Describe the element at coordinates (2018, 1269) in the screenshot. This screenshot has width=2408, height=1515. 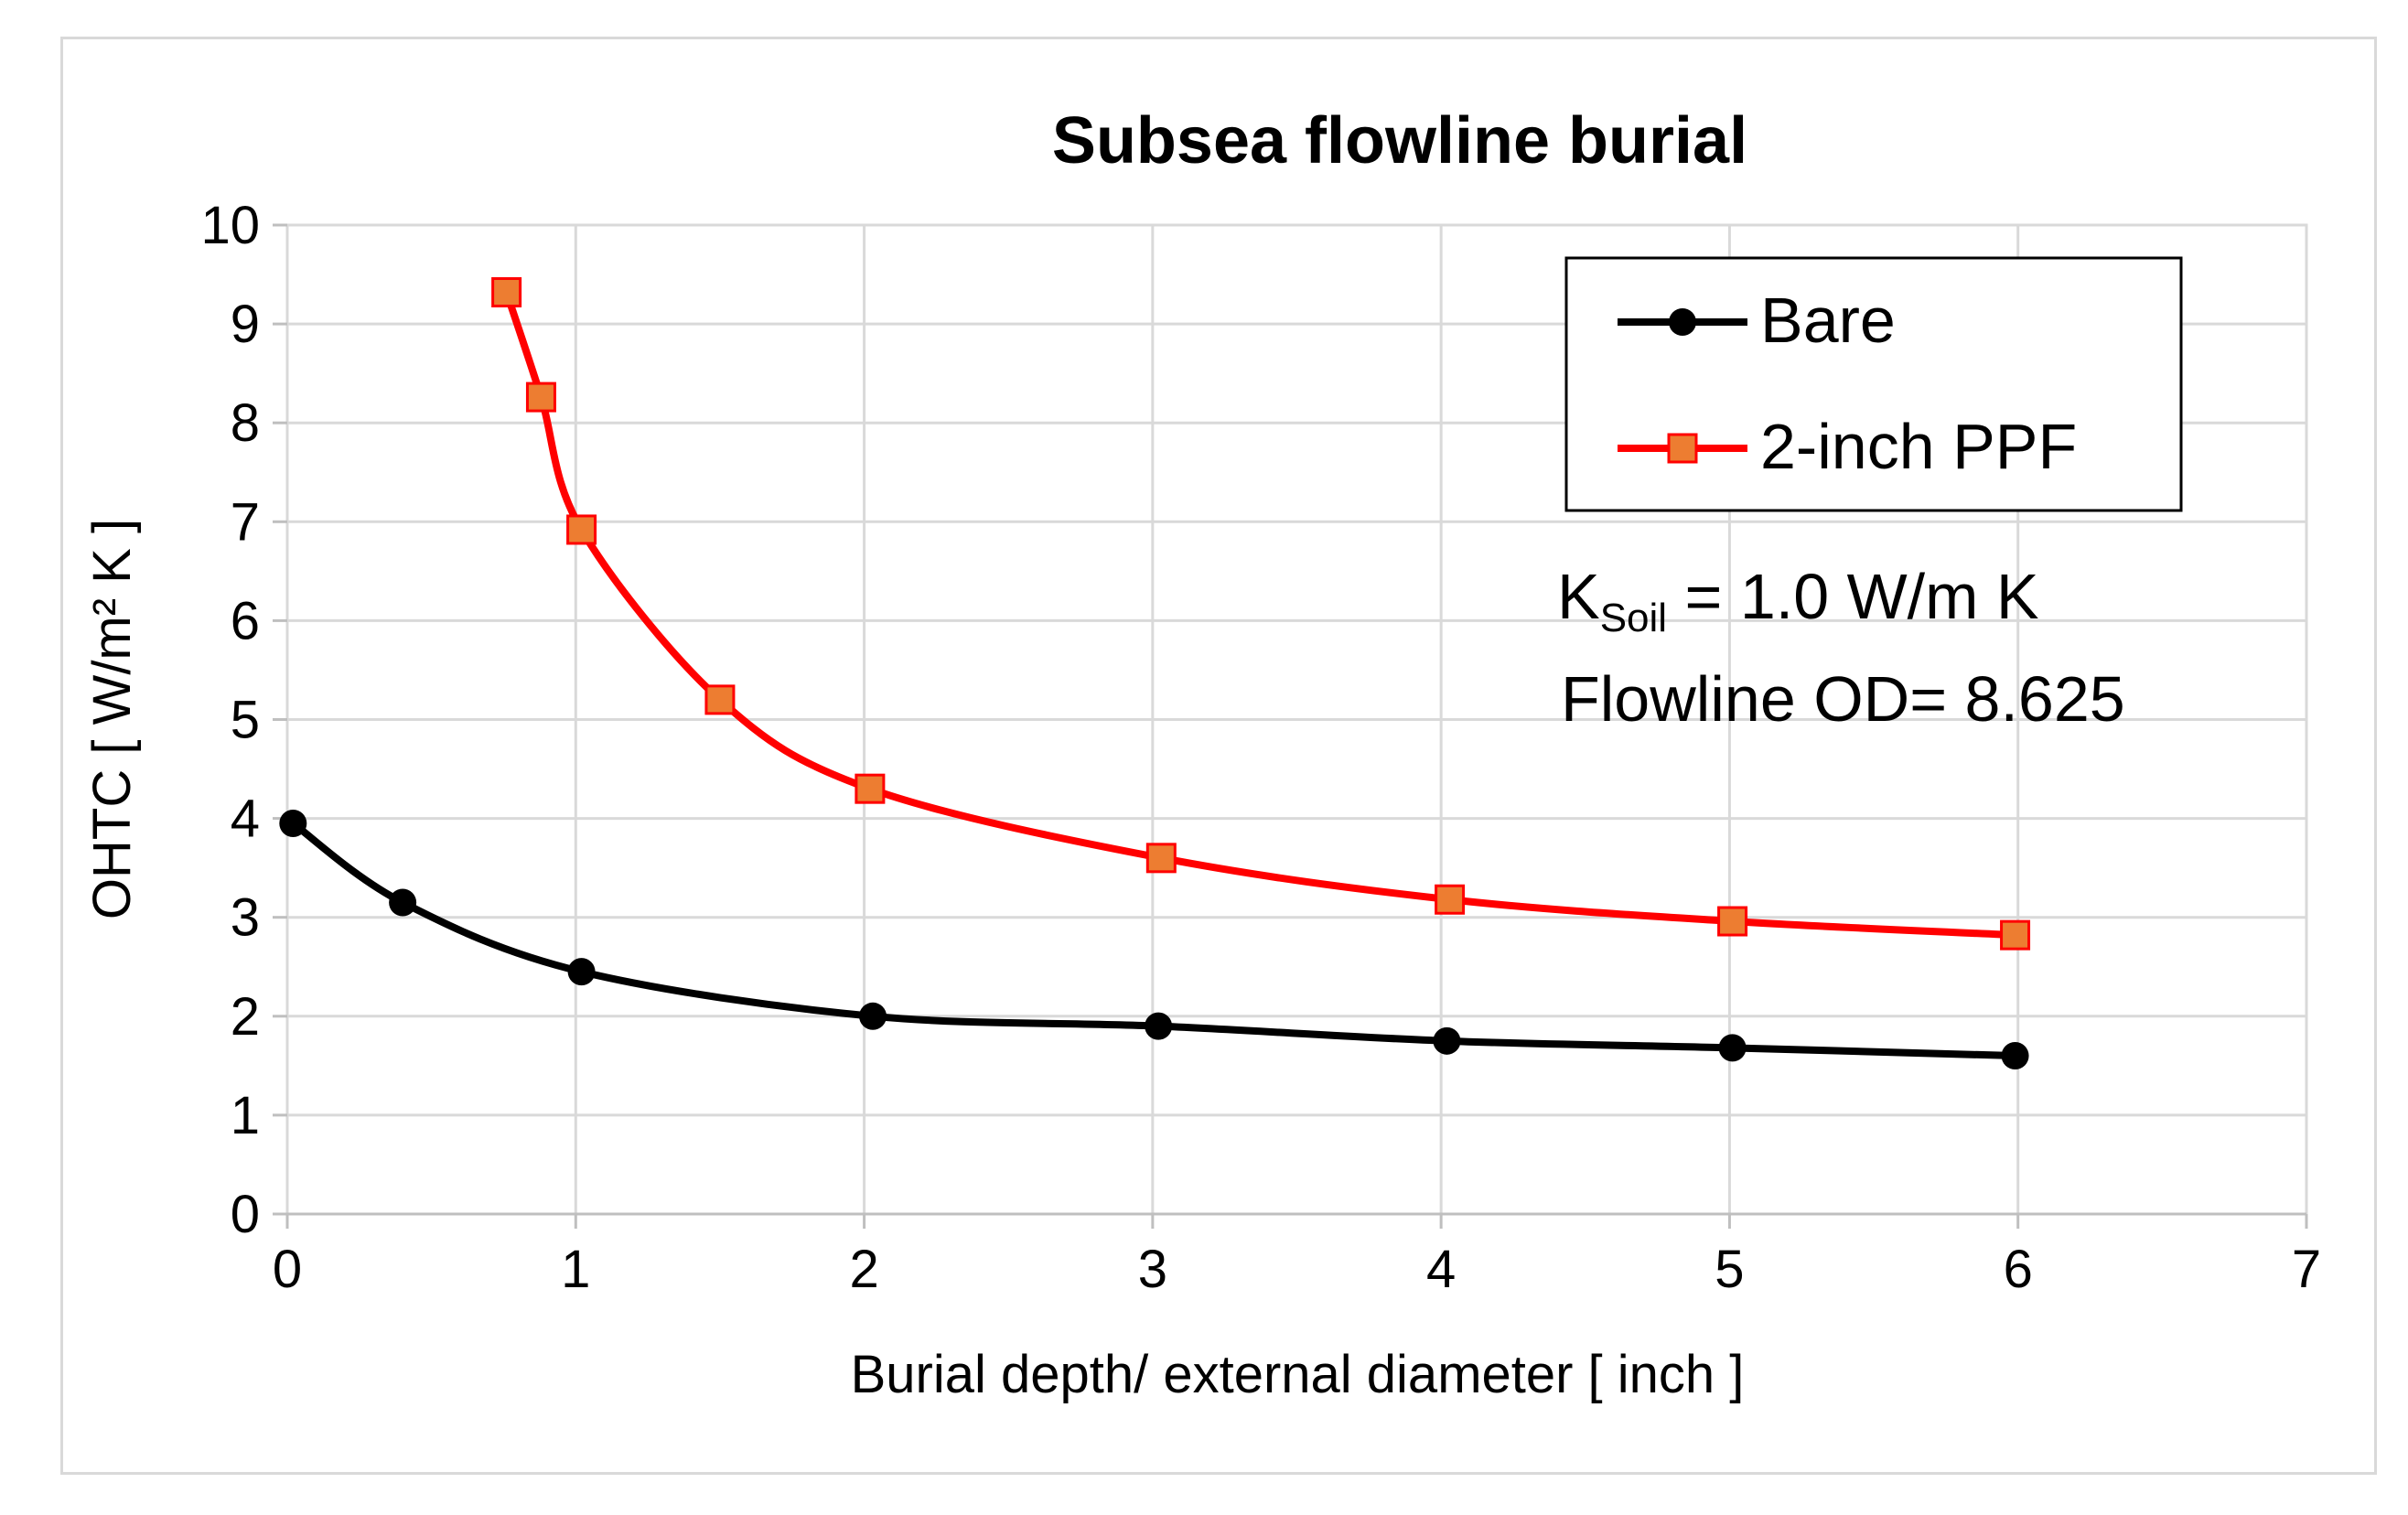
I see `x-tick-label: 6` at that location.